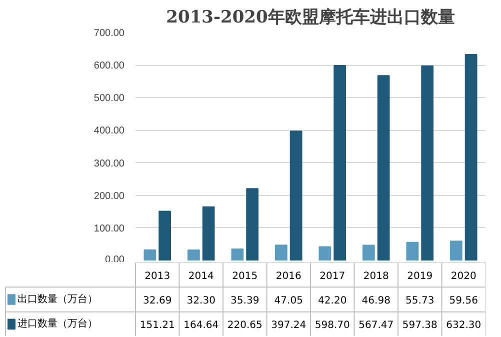 This screenshot has height=337, width=501. What do you see at coordinates (376, 276) in the screenshot?
I see `x-tick-label: 2018` at bounding box center [376, 276].